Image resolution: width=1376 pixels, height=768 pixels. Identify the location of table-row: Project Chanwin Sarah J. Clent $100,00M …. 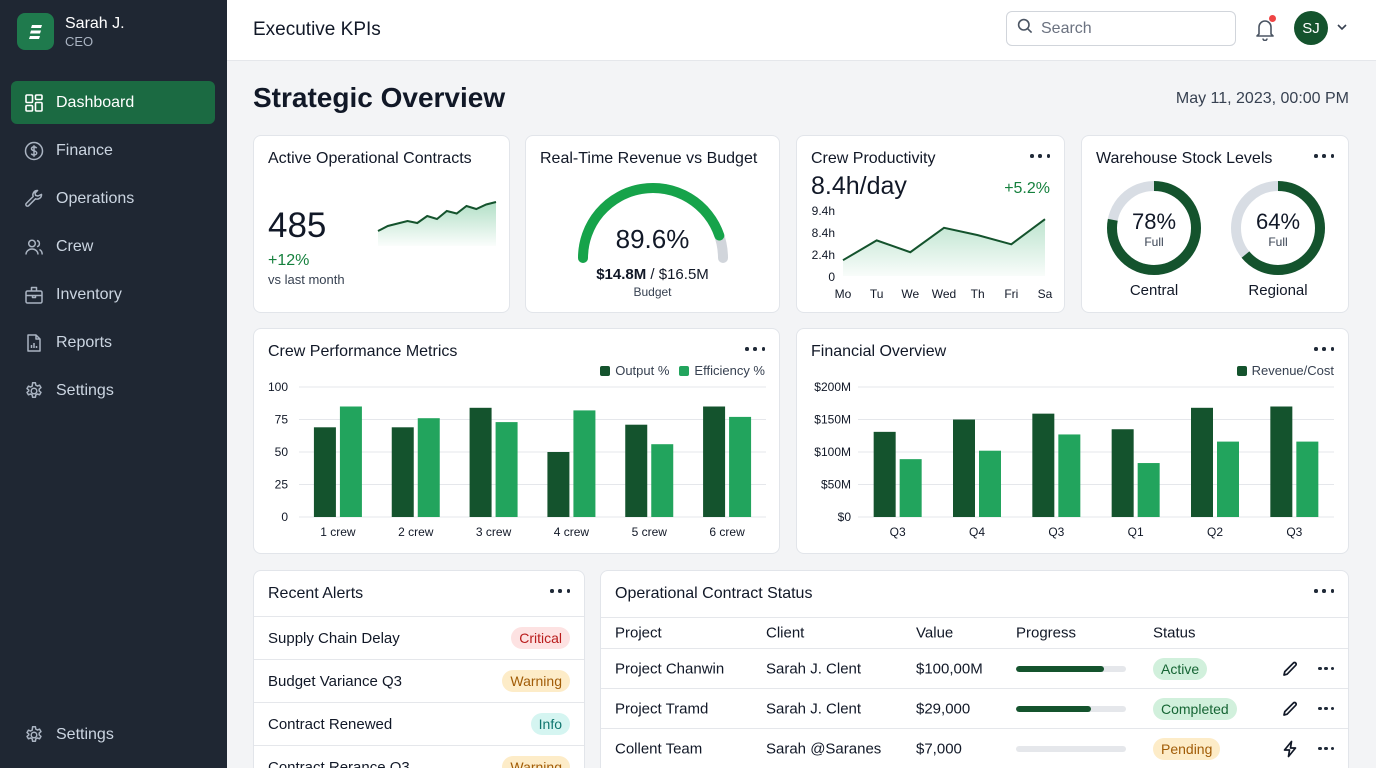
(974, 669).